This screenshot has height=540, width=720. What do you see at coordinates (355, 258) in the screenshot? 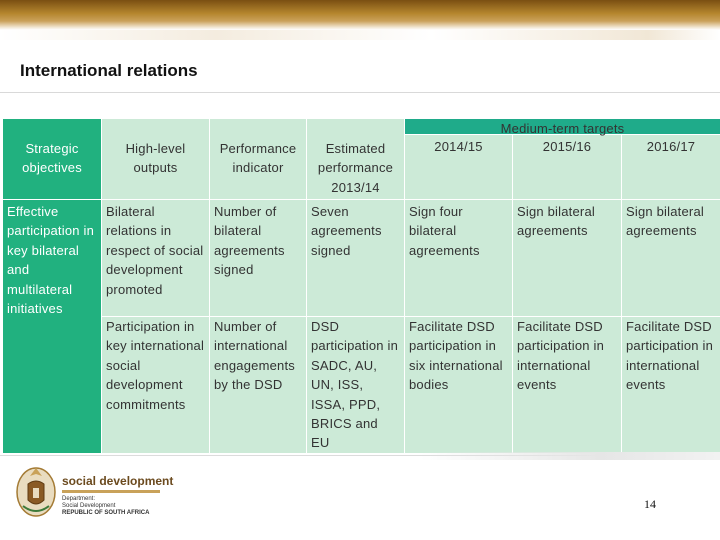
I see `cell-estimate-1: Seven agreements signed` at bounding box center [355, 258].